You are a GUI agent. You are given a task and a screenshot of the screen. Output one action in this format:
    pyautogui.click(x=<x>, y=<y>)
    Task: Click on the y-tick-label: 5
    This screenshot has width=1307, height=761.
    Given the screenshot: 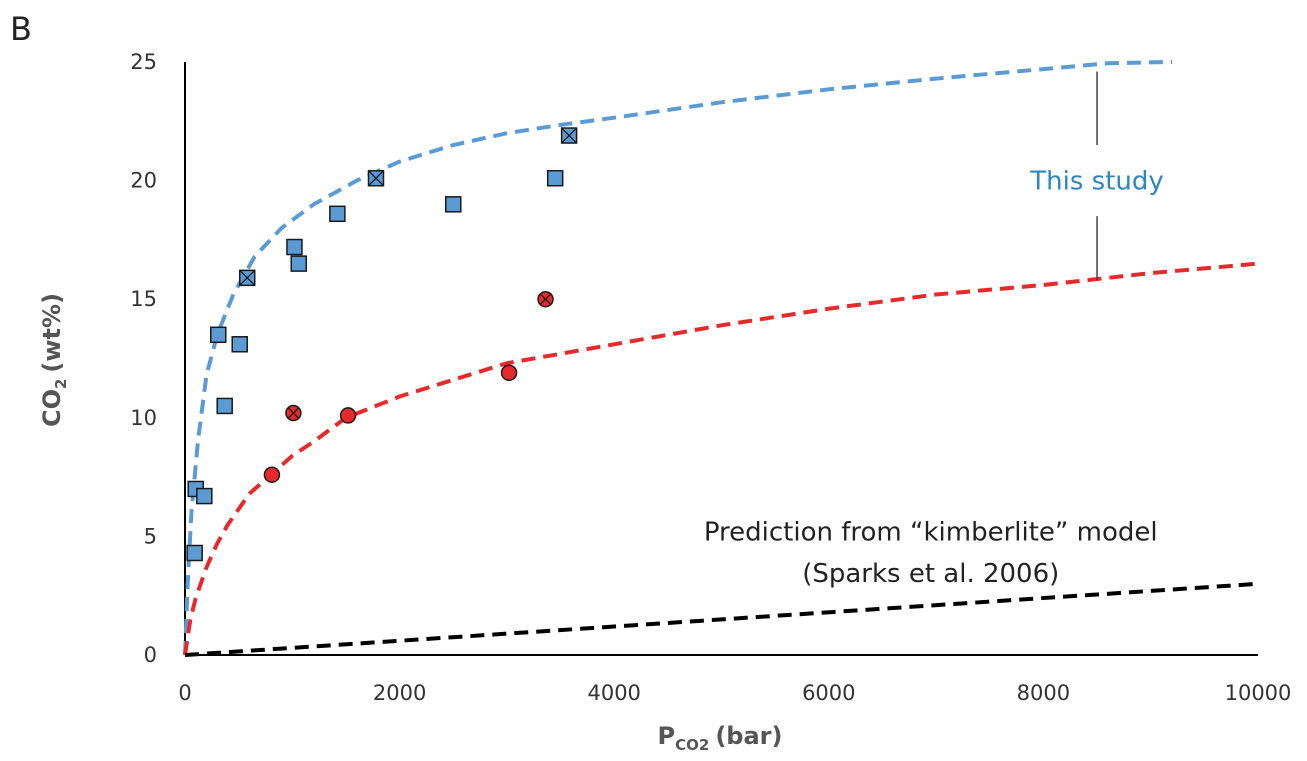 What is the action you would take?
    pyautogui.click(x=150, y=536)
    